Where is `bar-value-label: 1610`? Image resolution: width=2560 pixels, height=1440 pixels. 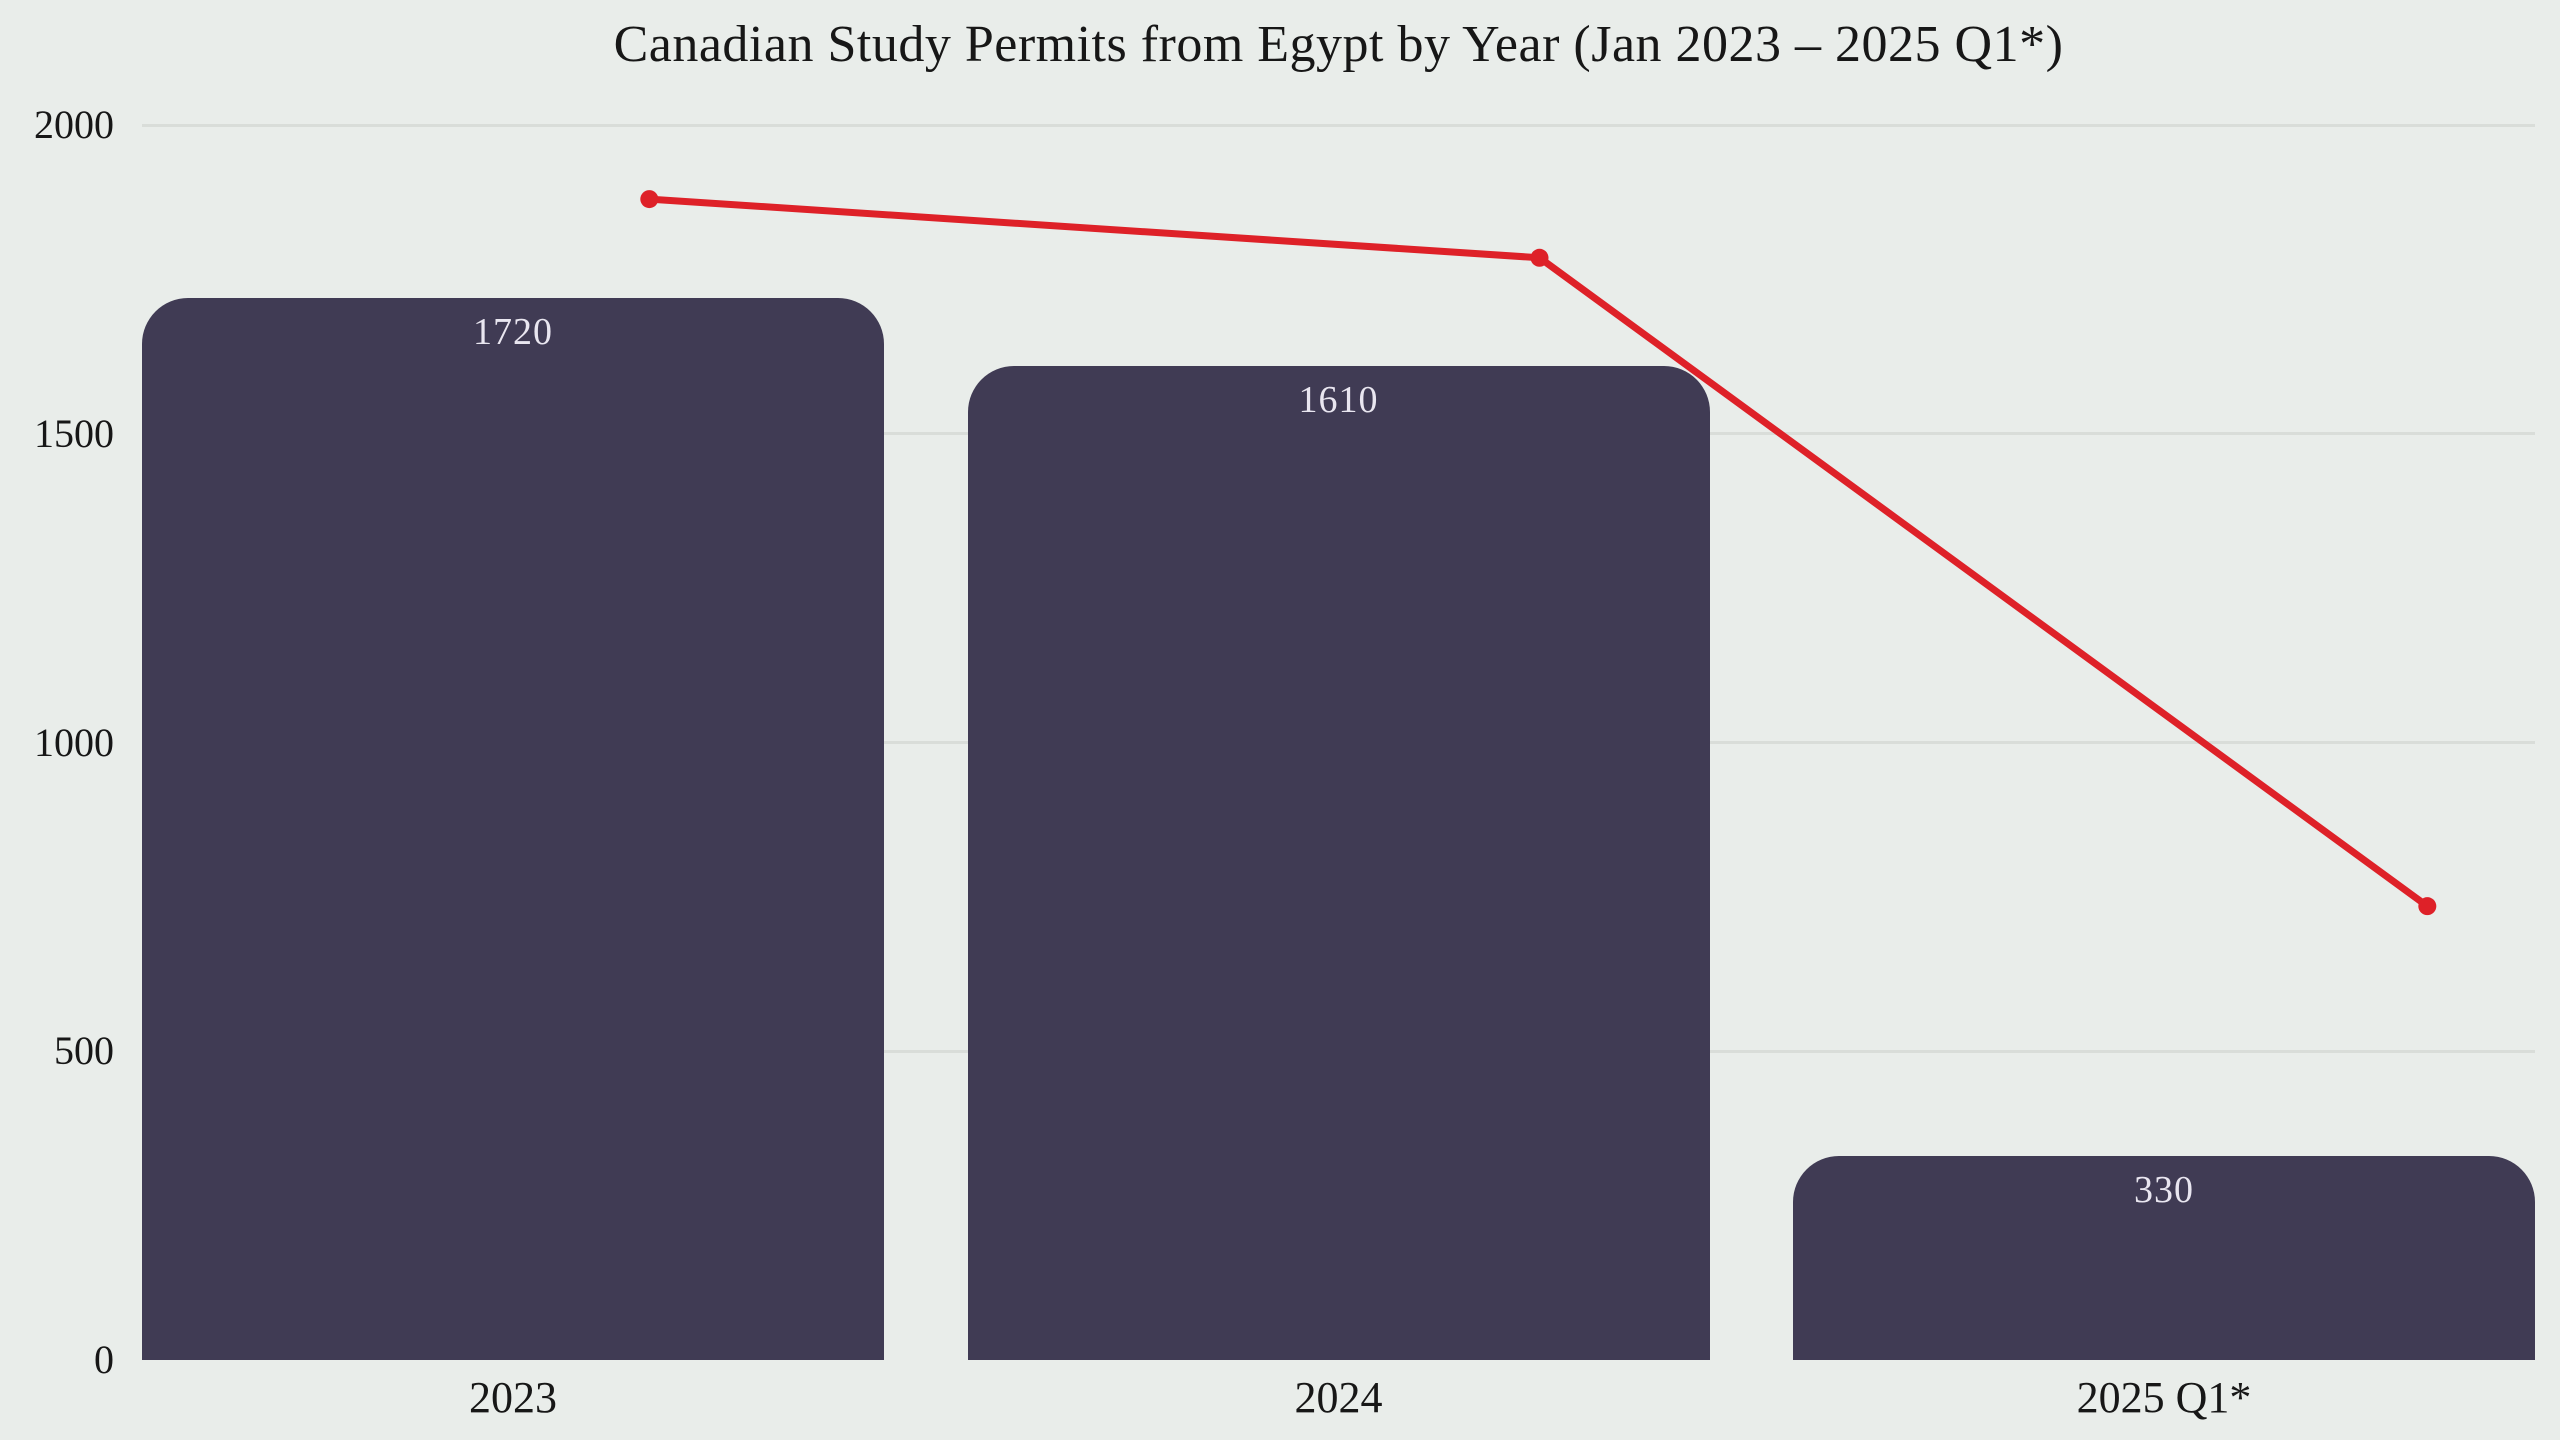 bar-value-label: 1610 is located at coordinates (1338, 399).